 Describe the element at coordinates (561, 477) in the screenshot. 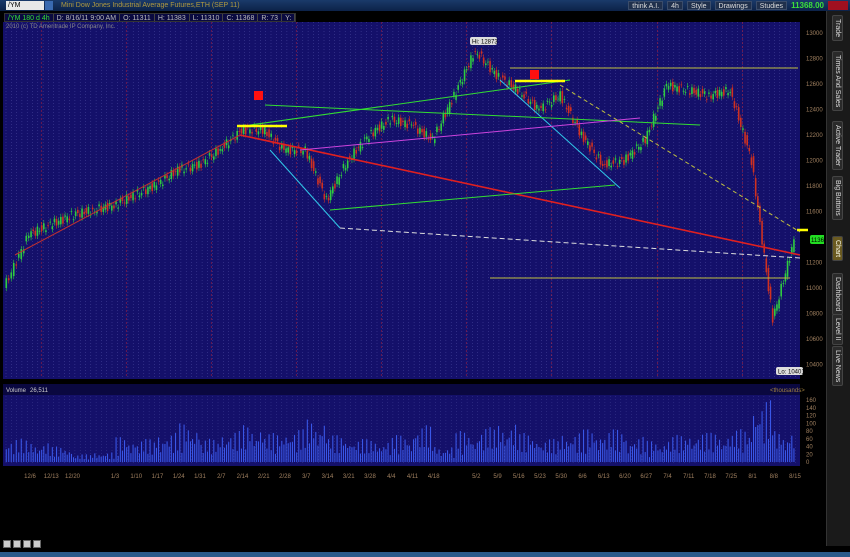

I see `date-tick-label: 5/30` at that location.